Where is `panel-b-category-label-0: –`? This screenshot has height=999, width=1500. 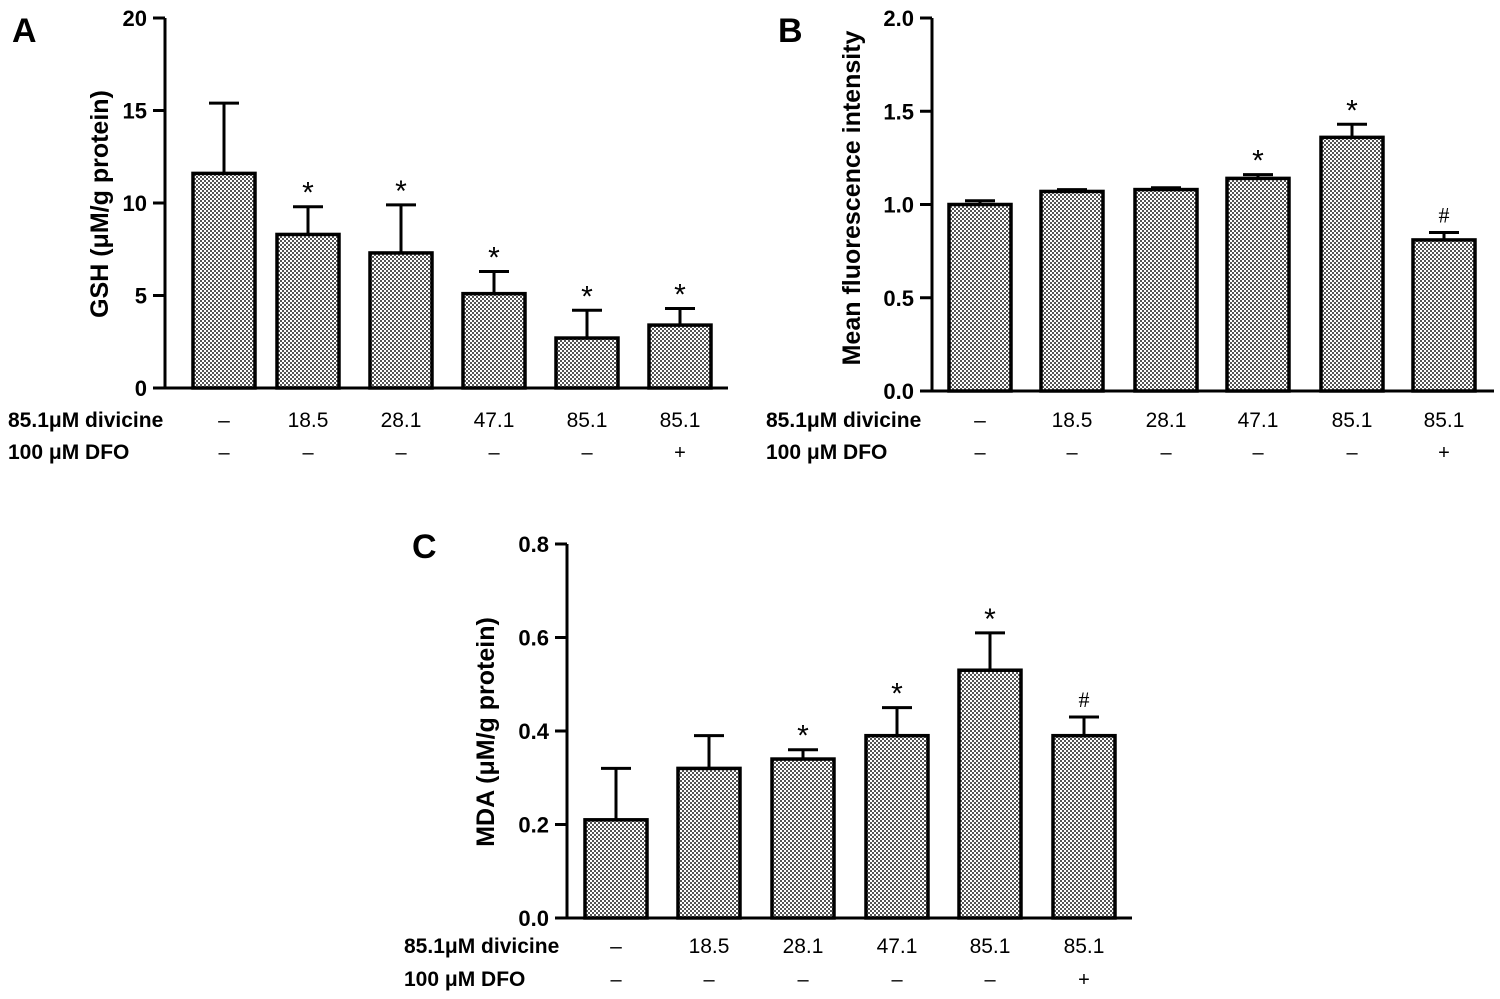
panel-b-category-label-0: – is located at coordinates (980, 420).